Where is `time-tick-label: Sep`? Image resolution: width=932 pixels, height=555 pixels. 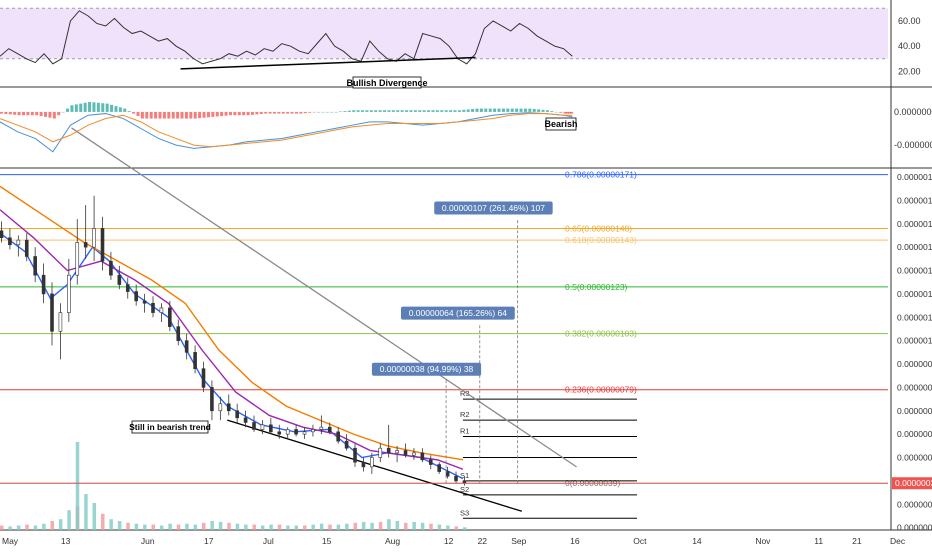 time-tick-label: Sep is located at coordinates (518, 541).